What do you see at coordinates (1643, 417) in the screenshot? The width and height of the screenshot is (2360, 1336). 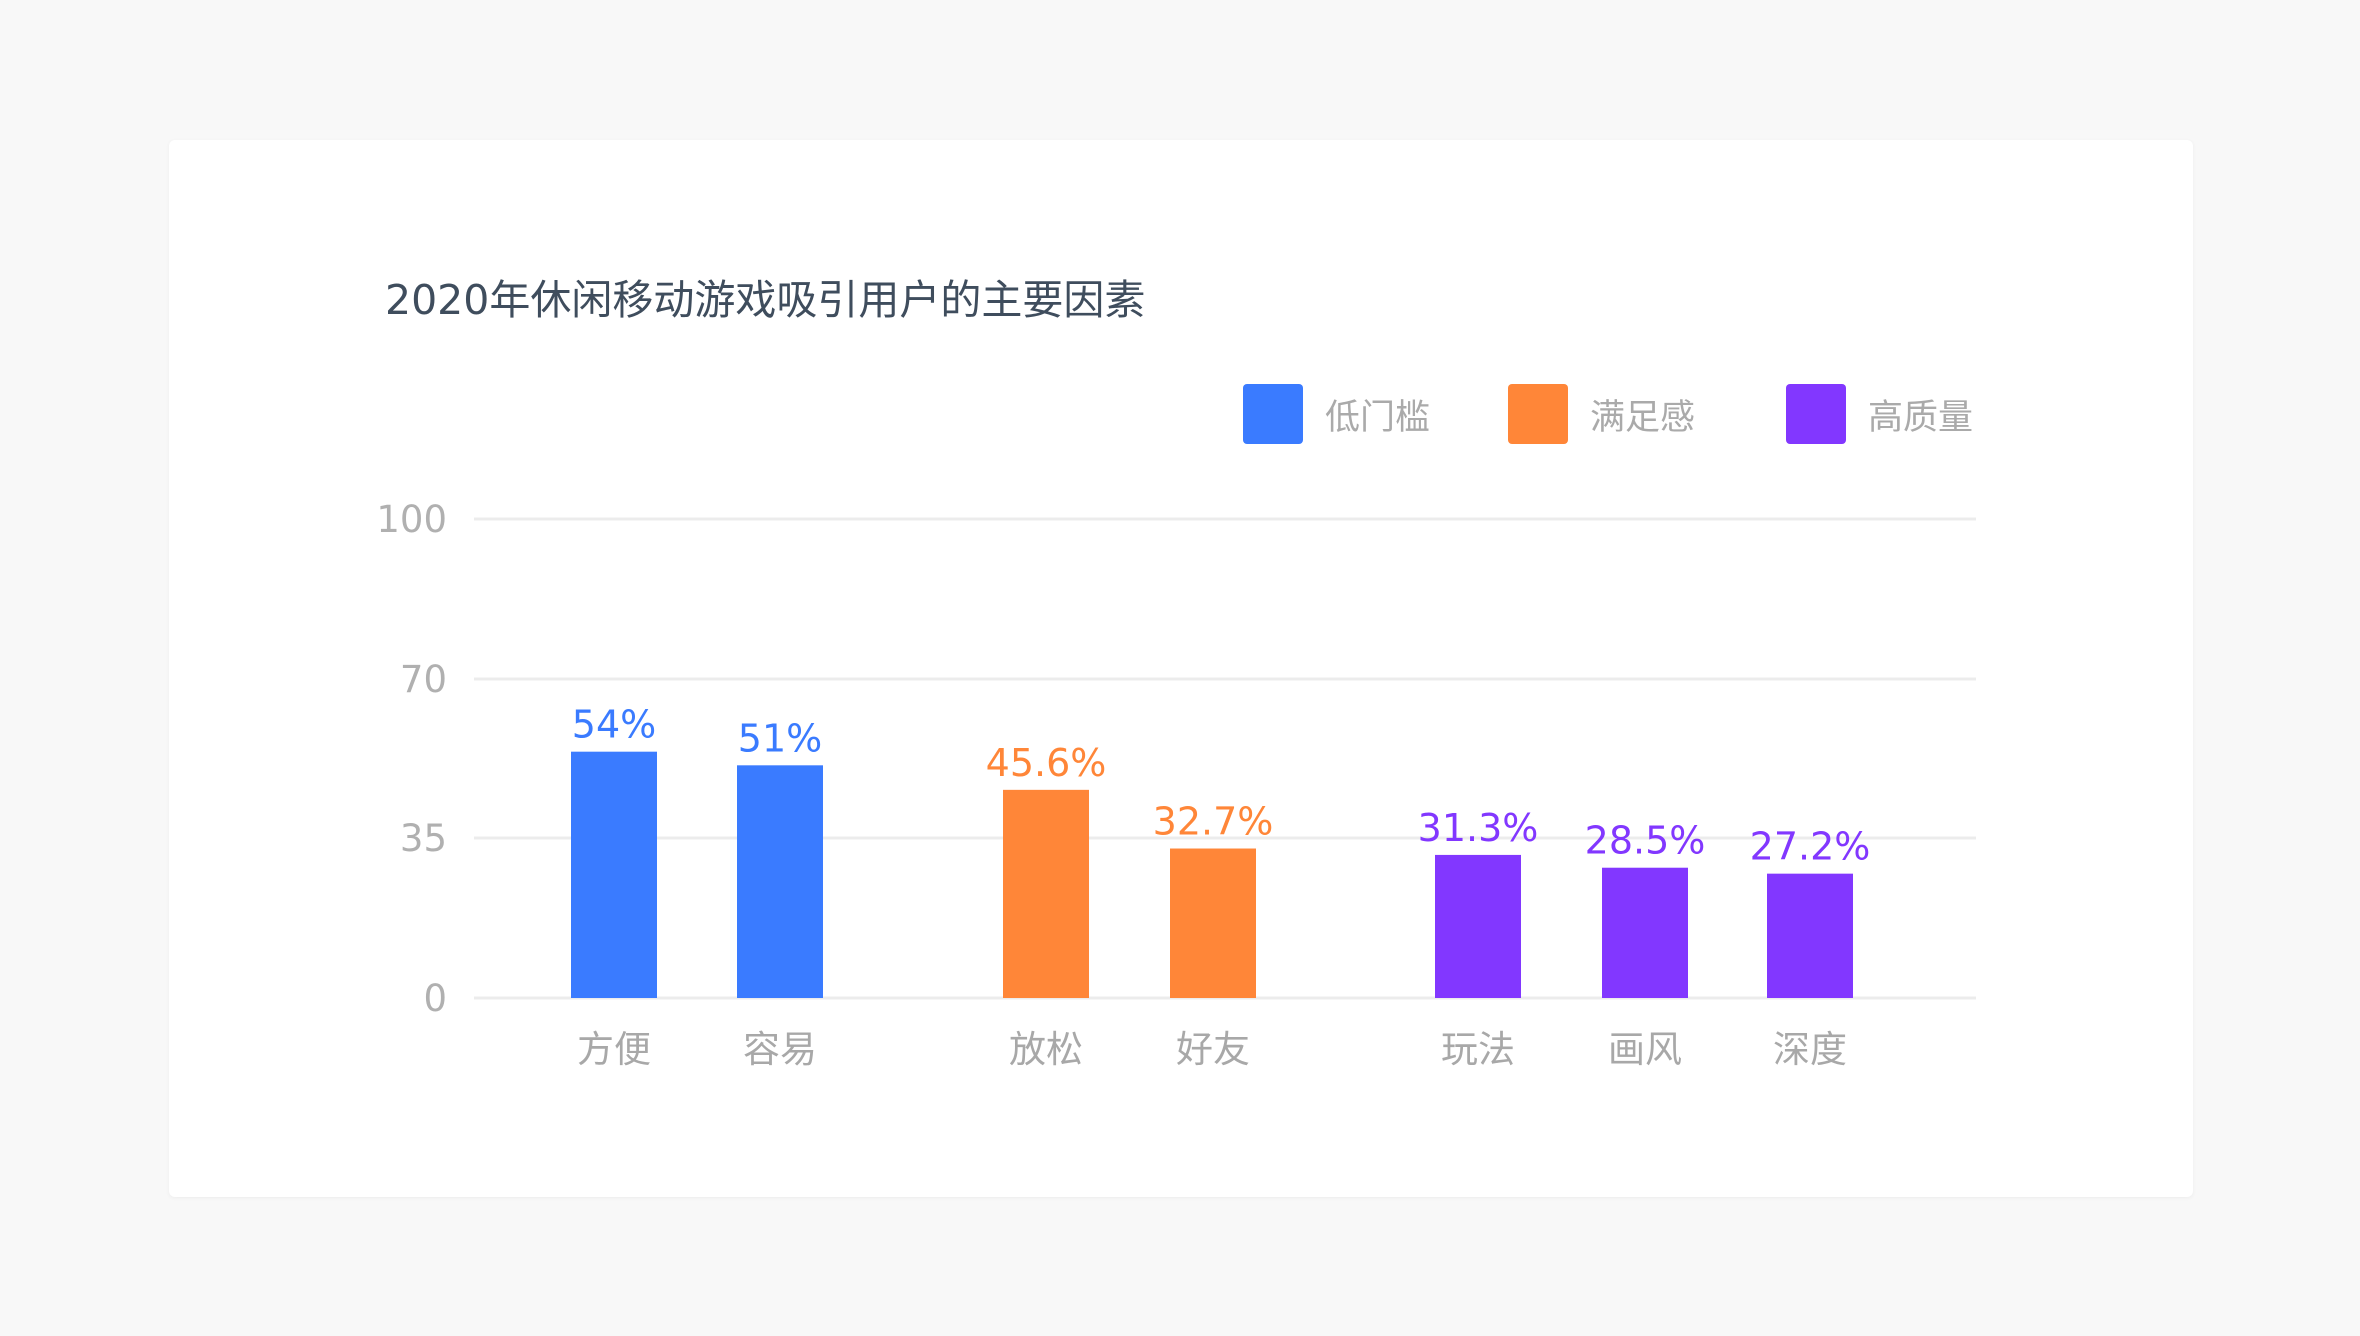 I see `legend-label: 满足感` at bounding box center [1643, 417].